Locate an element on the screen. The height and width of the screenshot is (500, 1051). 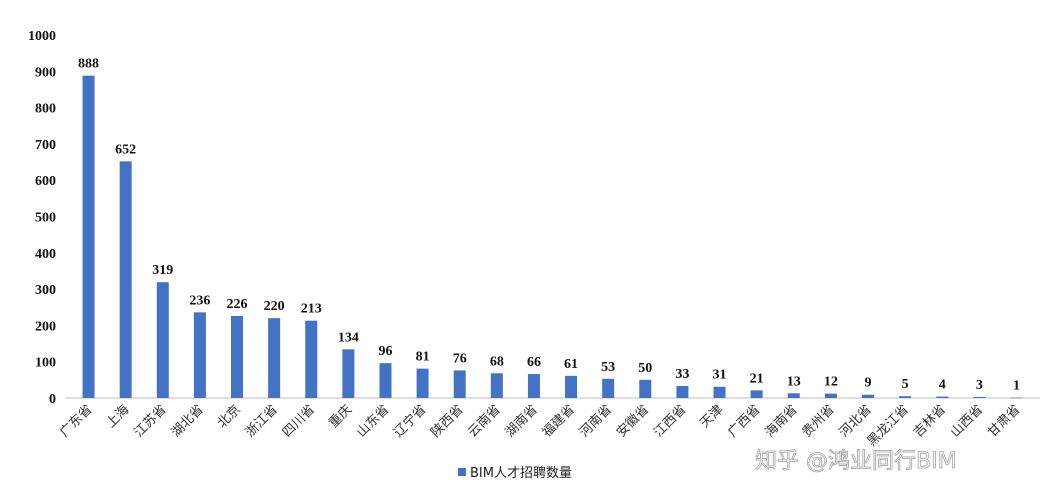
x-tick-label: 广东省 is located at coordinates (76, 421).